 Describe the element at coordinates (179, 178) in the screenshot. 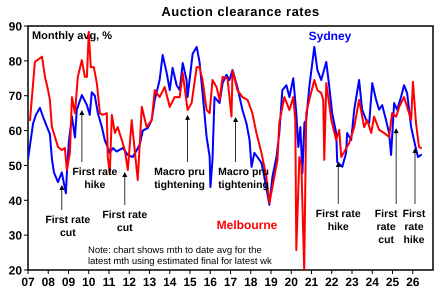

I see `annotation: Macro pru tightening` at that location.